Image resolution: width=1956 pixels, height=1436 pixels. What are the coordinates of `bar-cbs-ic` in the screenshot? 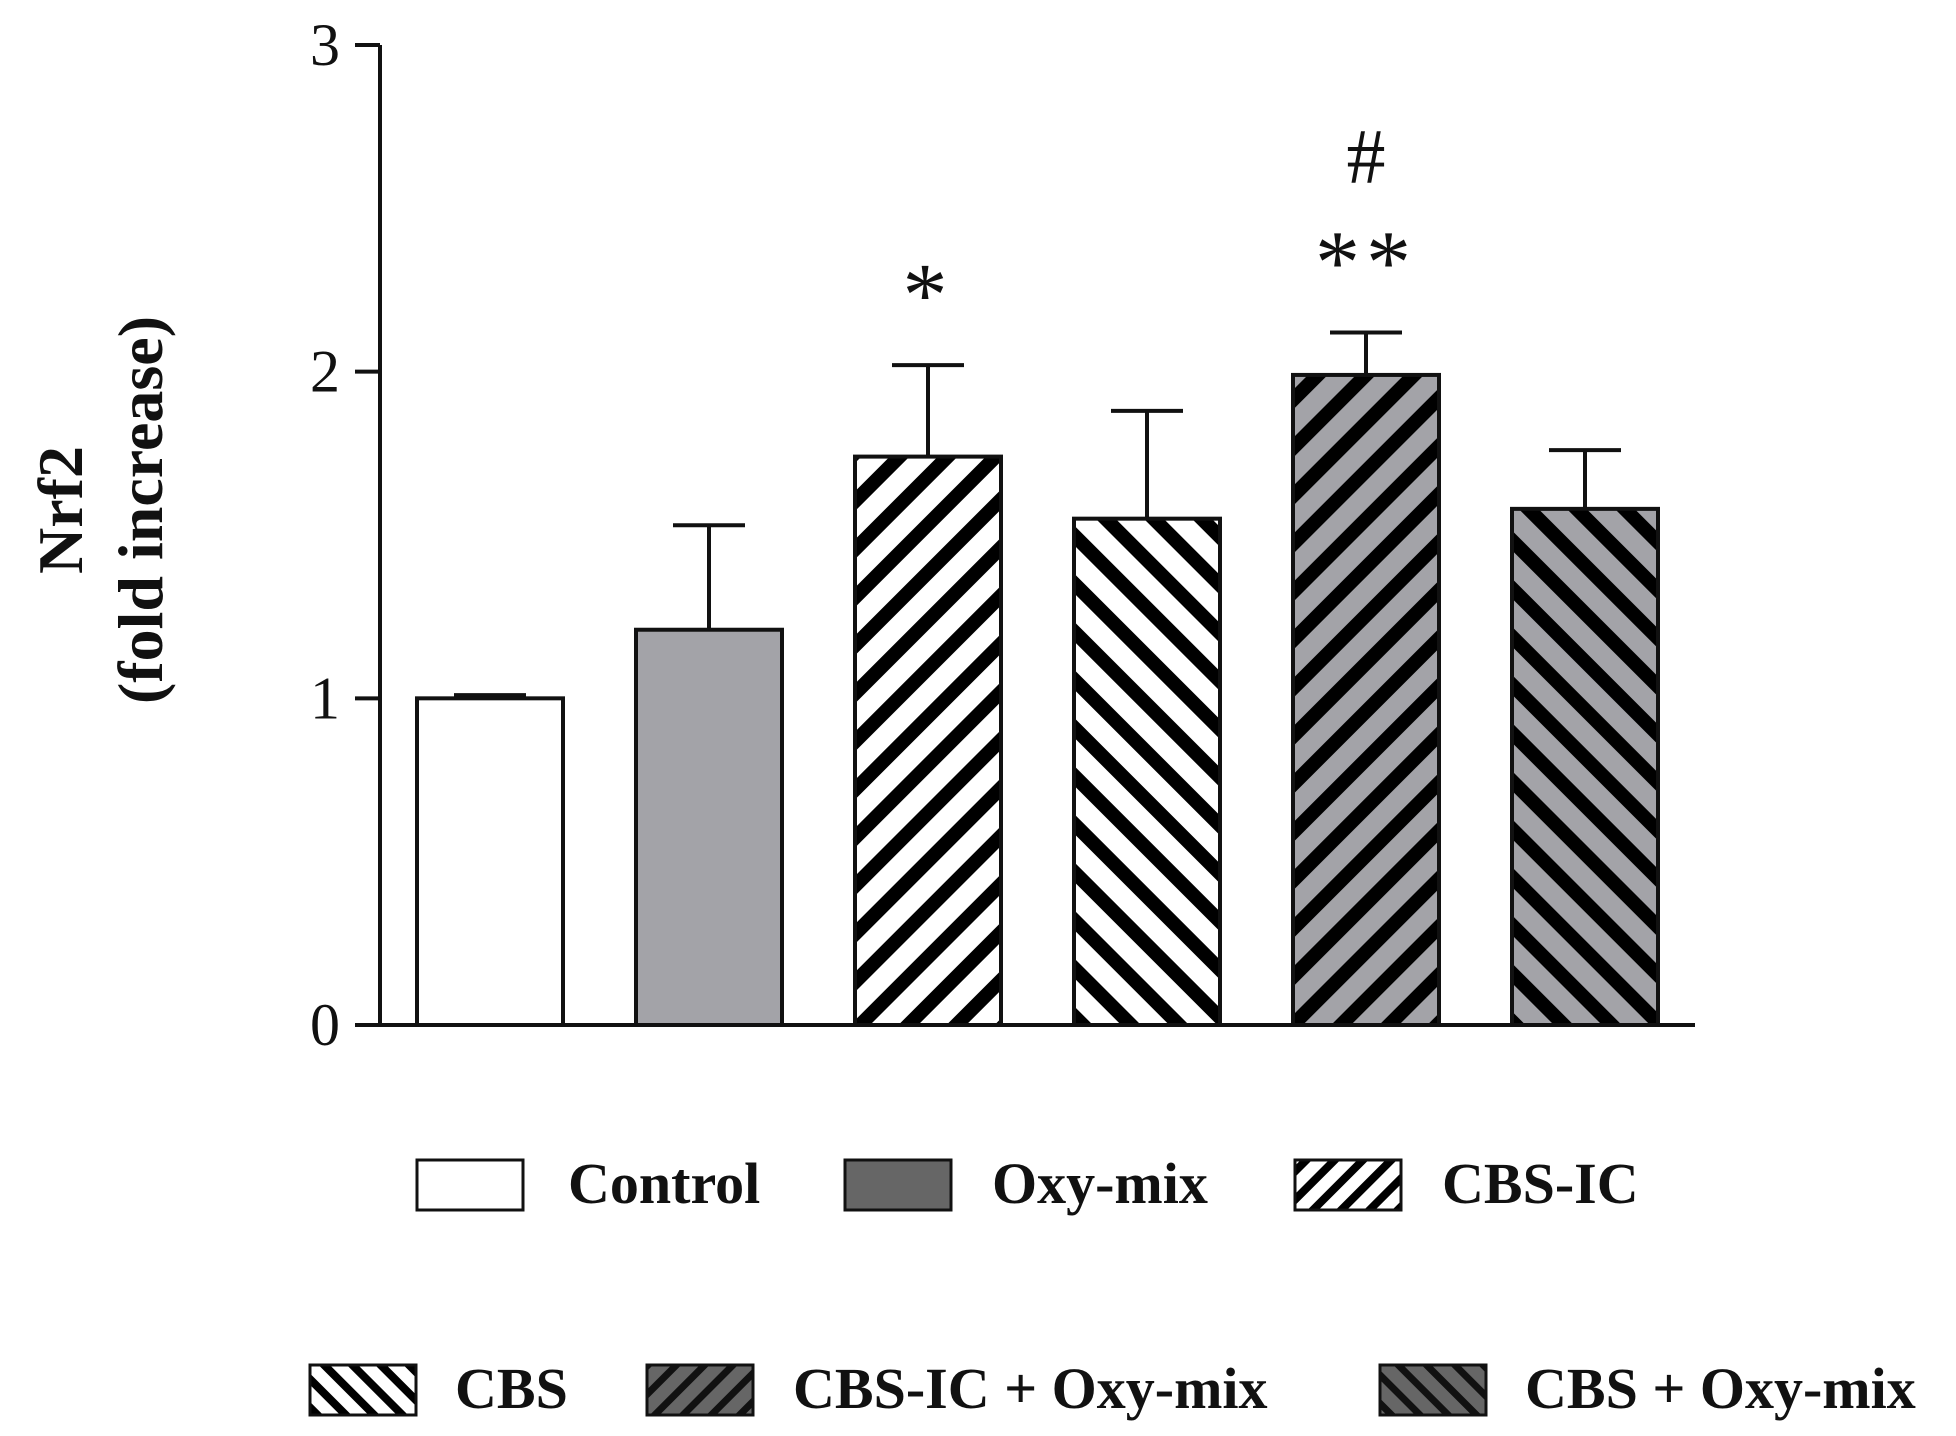 It's located at (928, 741).